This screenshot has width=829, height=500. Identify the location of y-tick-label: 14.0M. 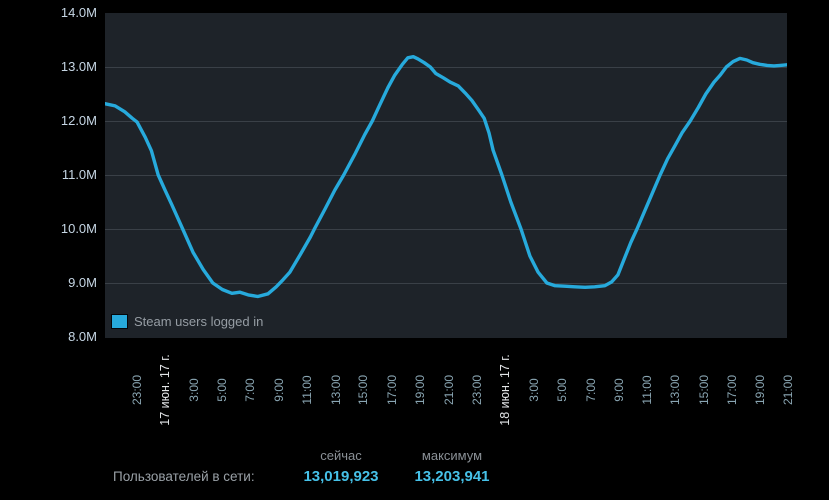
(78, 12).